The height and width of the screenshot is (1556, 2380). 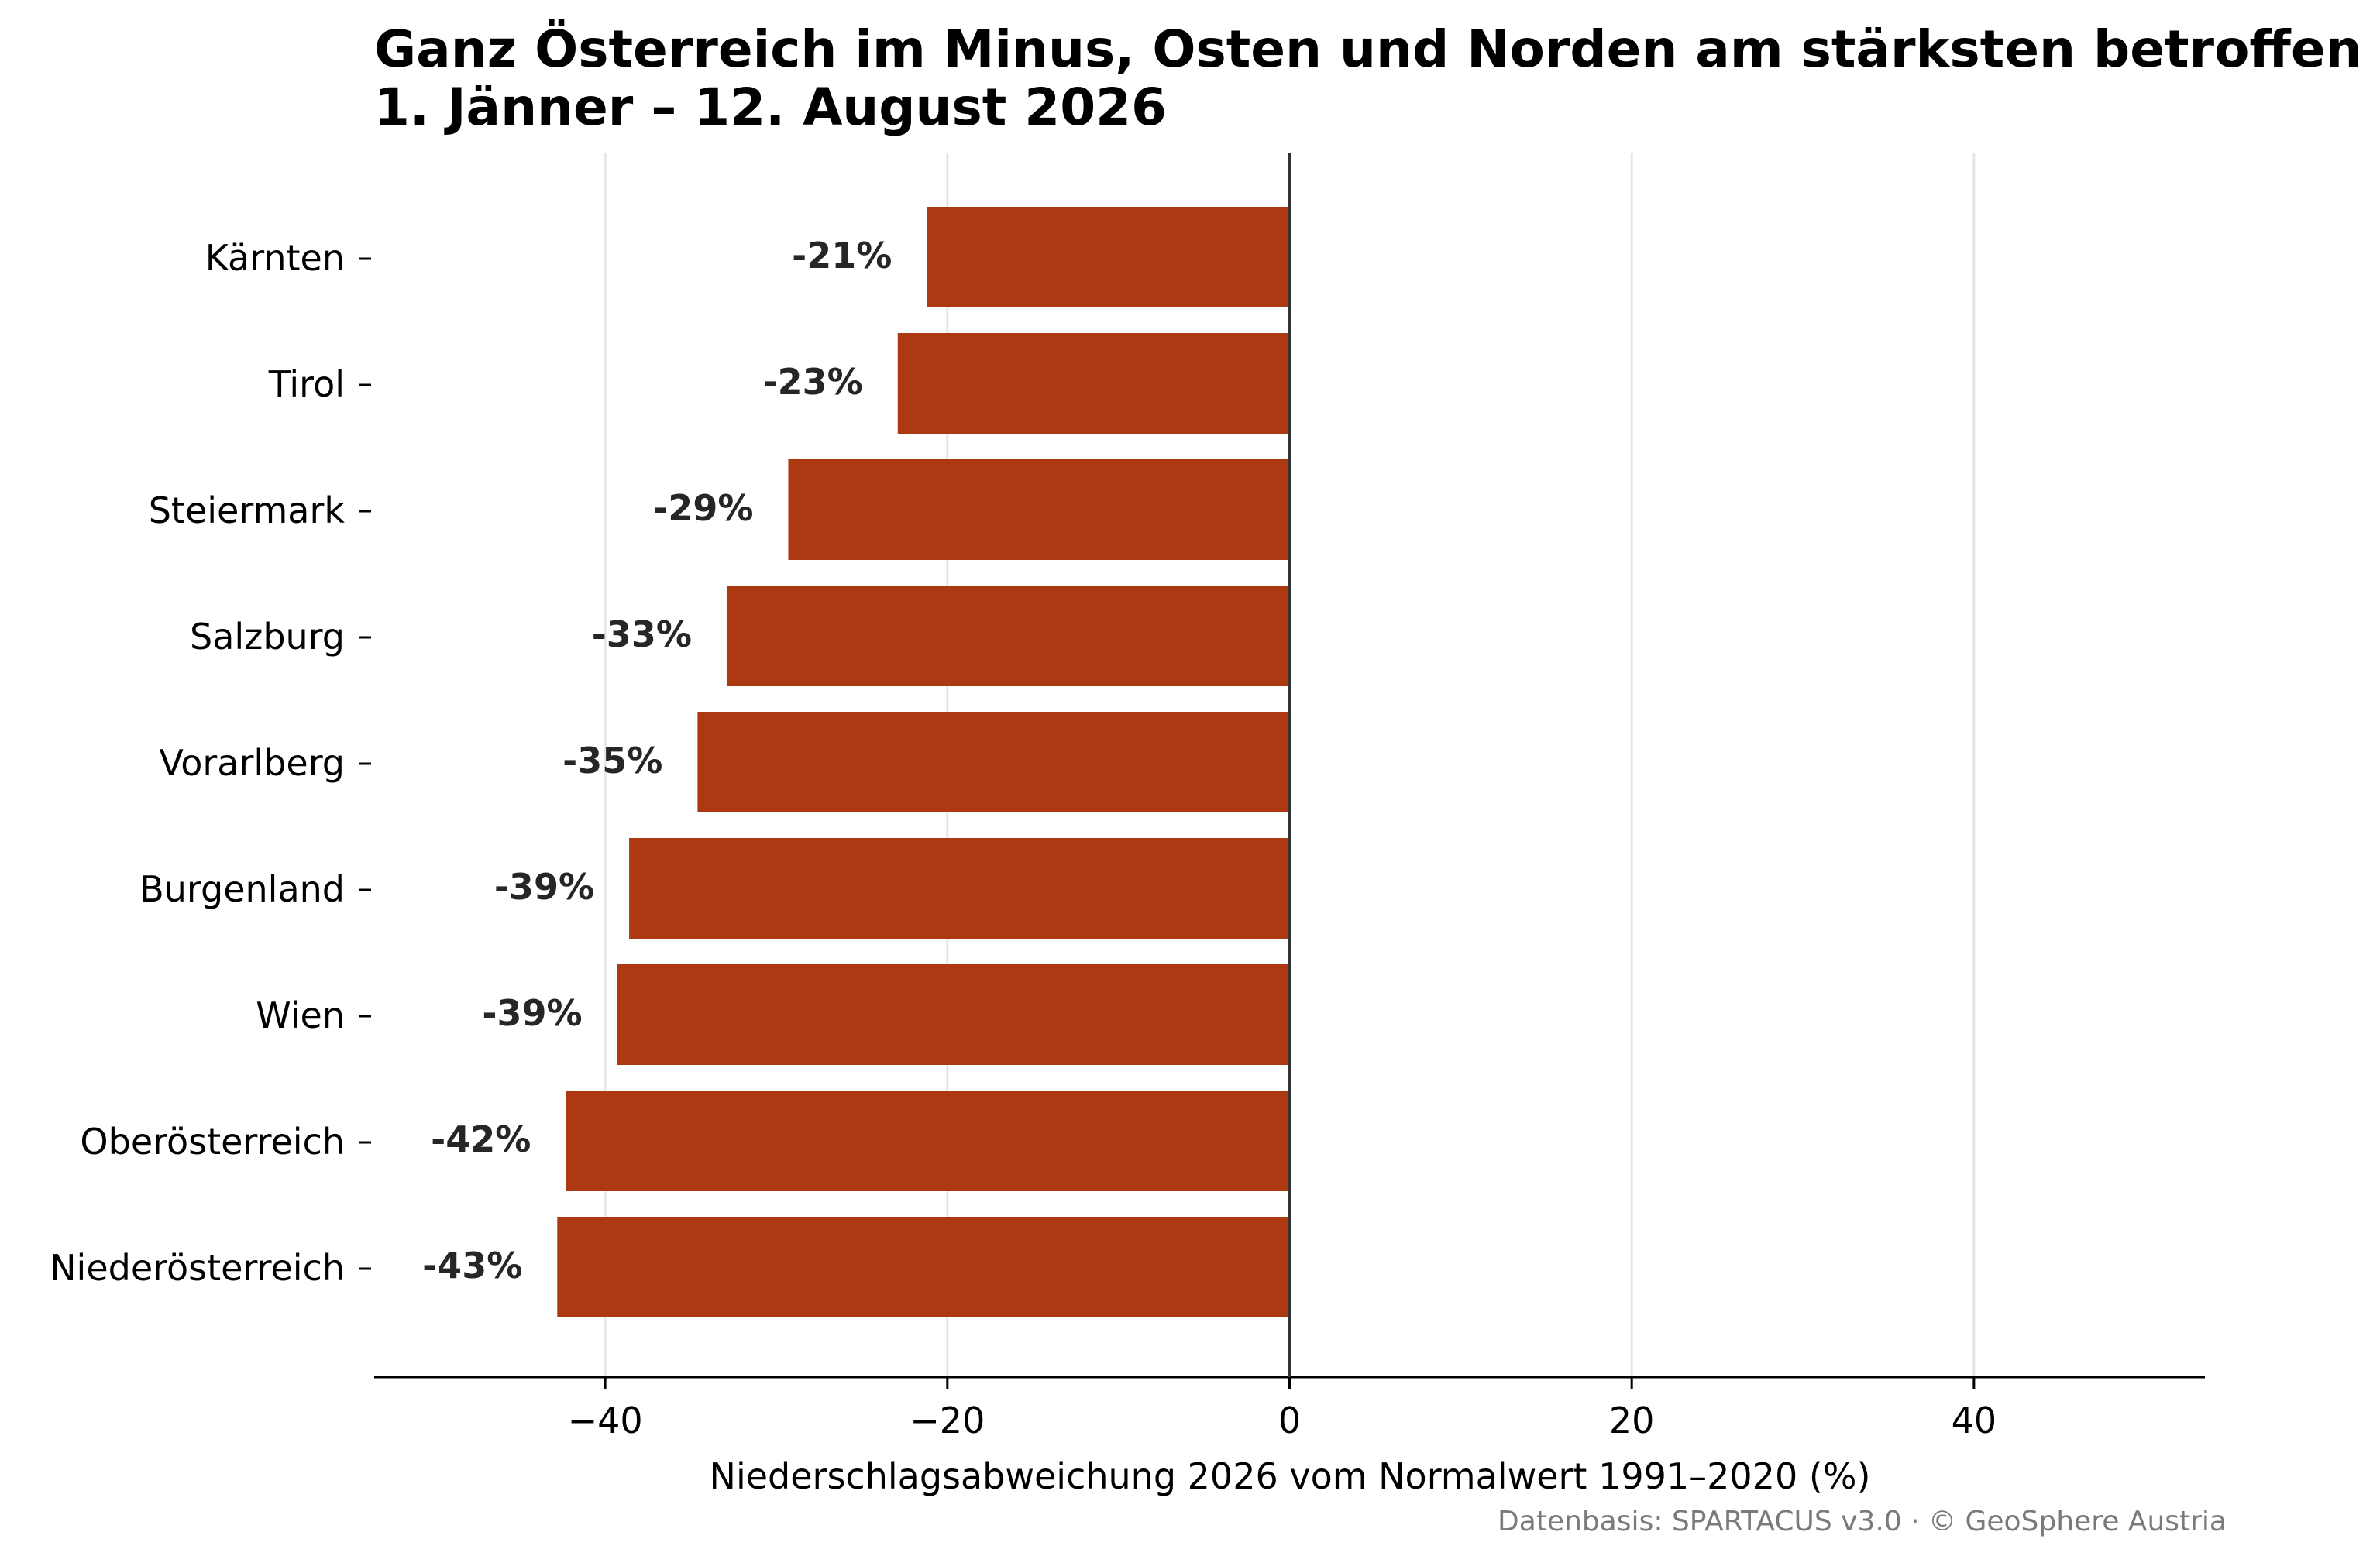 I want to click on bar-salzburg, so click(x=1008, y=636).